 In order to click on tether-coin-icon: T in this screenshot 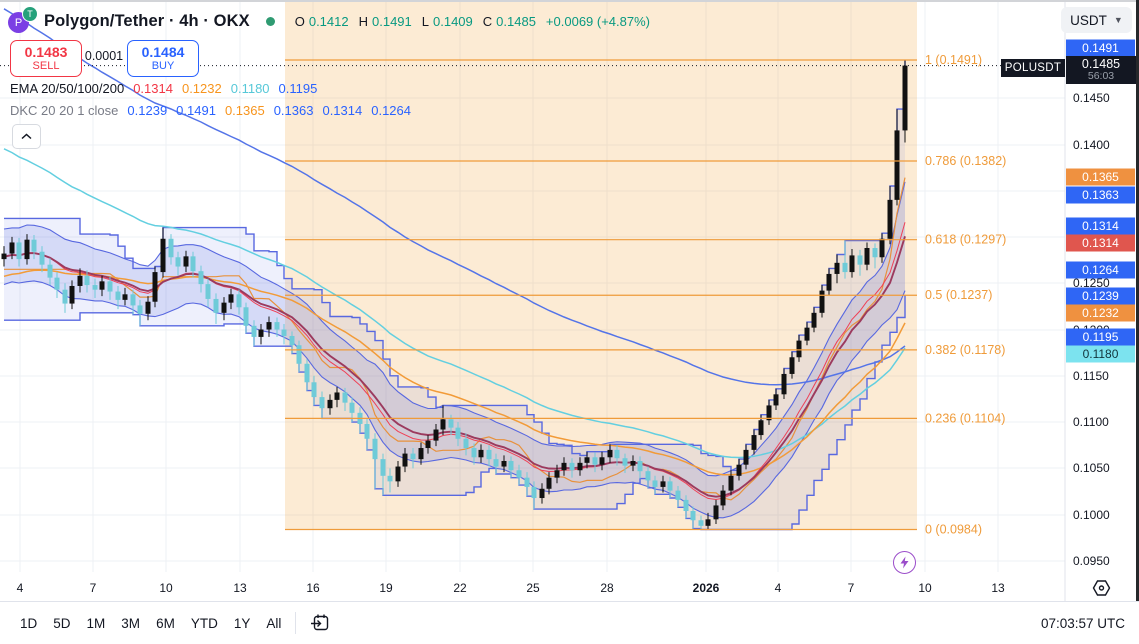, I will do `click(30, 14)`.